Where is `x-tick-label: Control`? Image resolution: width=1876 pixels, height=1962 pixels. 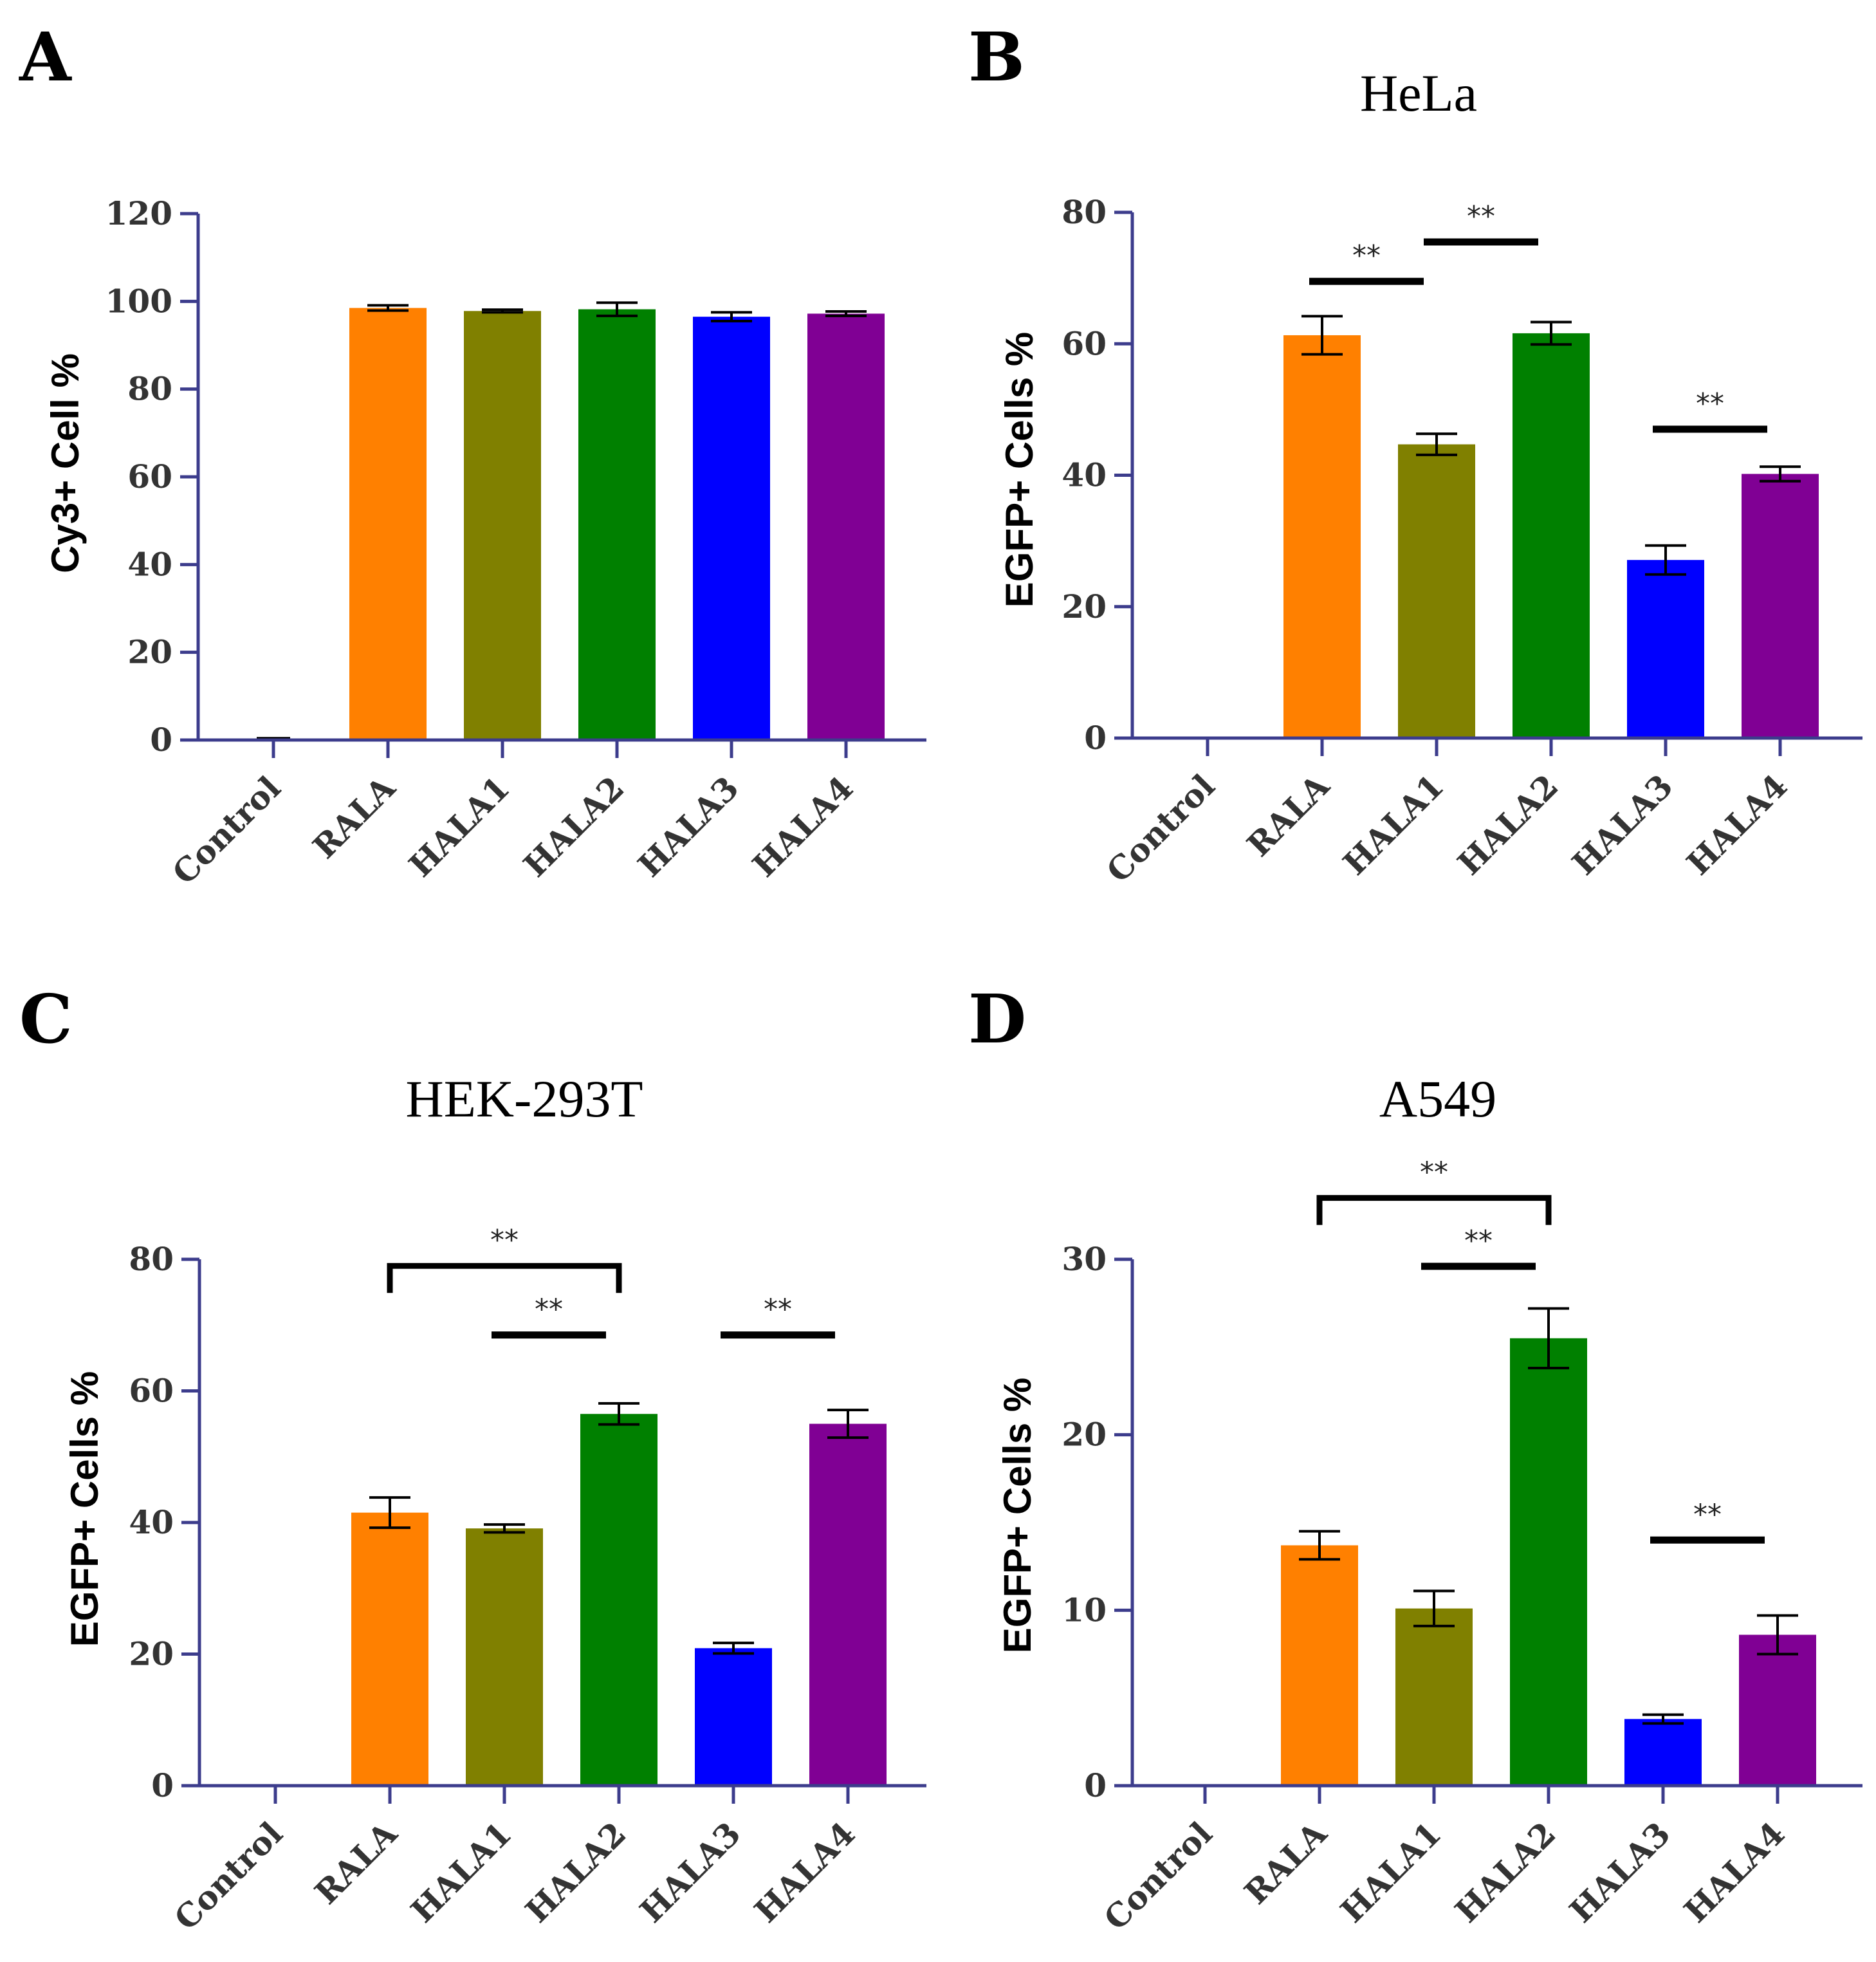
x-tick-label: Control is located at coordinates (226, 831).